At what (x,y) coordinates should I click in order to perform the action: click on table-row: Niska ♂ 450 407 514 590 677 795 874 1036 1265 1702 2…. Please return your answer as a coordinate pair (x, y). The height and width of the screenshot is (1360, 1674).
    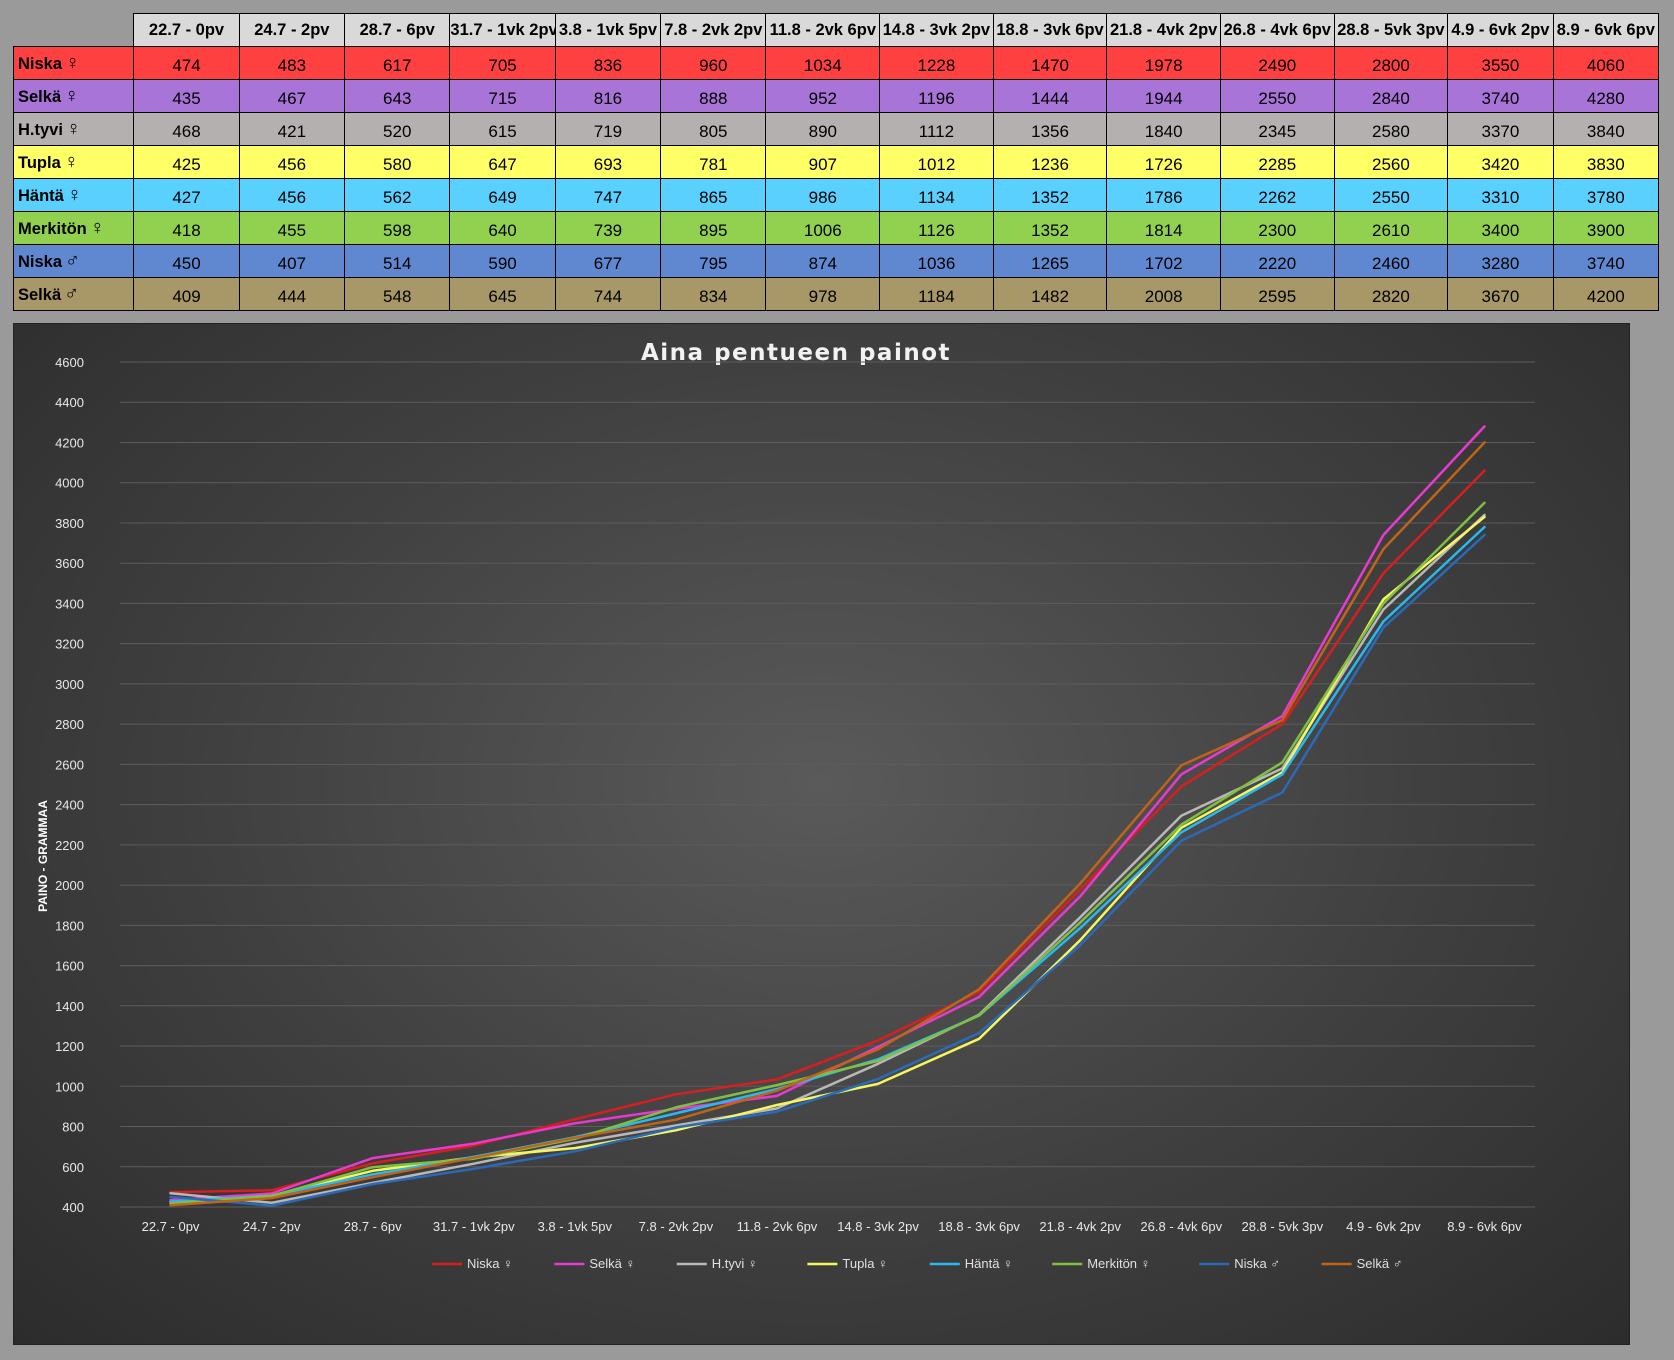
    Looking at the image, I should click on (836, 261).